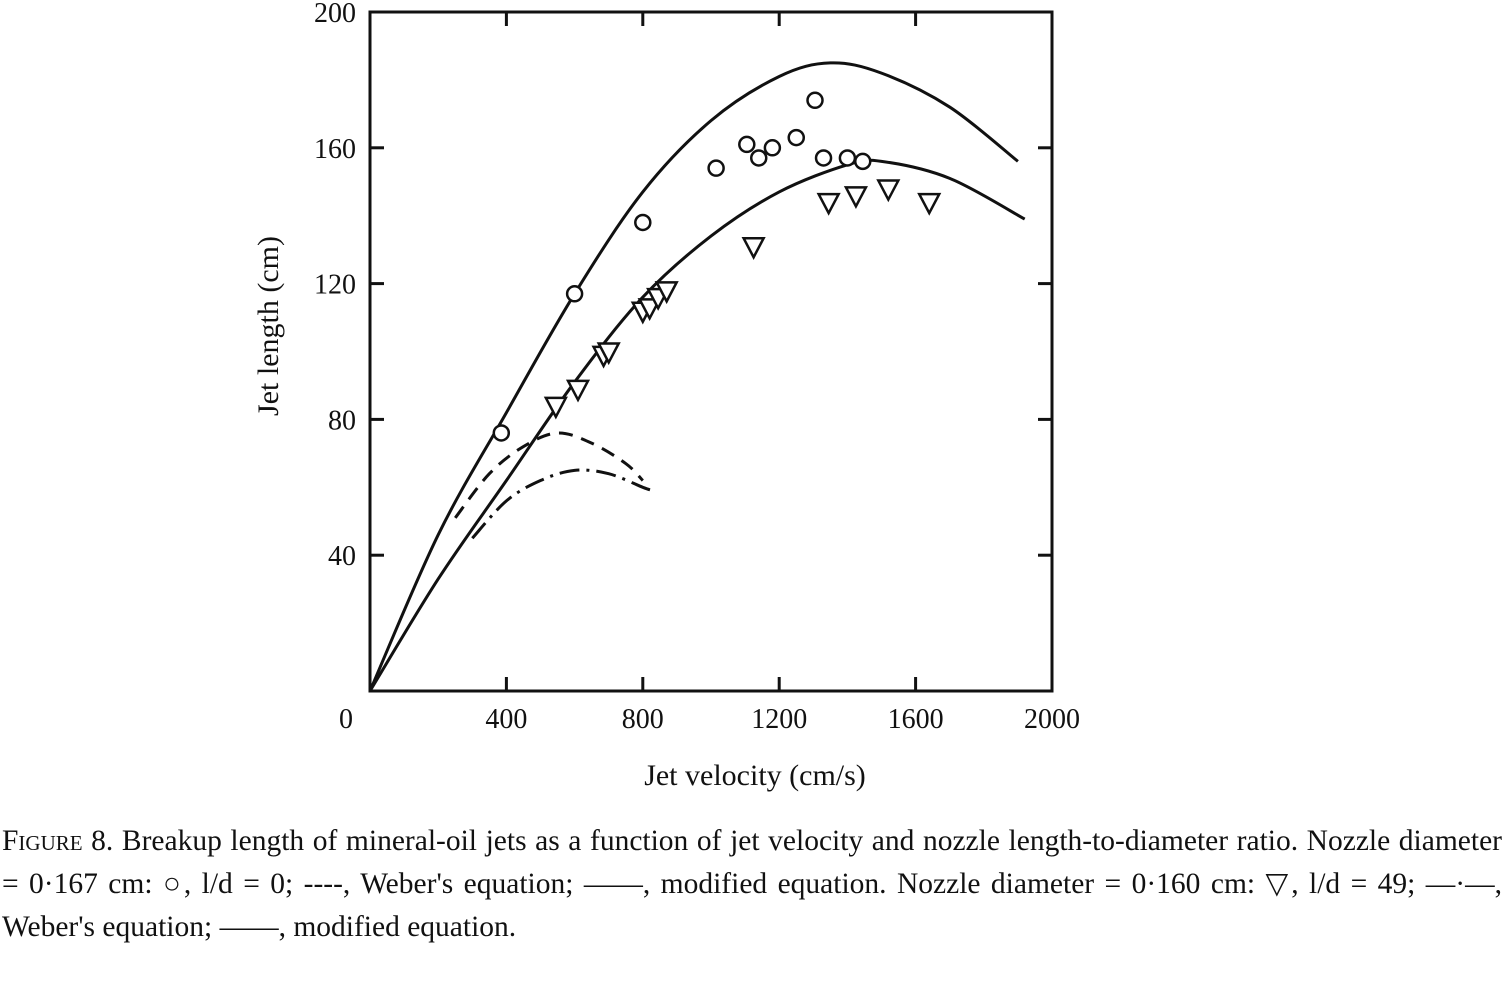  I want to click on y-tick-label: 120, so click(335, 285).